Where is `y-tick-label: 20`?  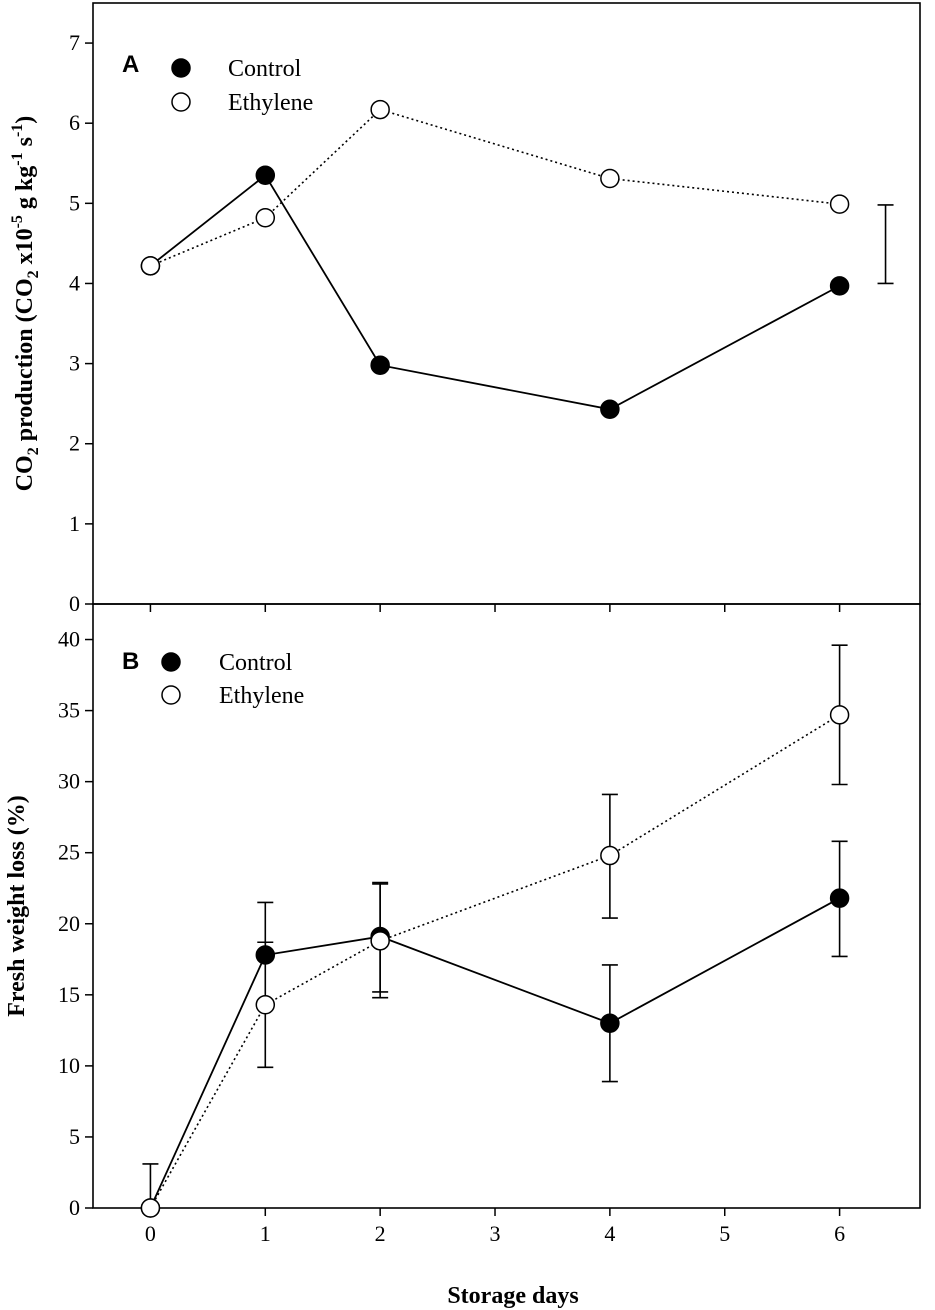
y-tick-label: 20 is located at coordinates (69, 923).